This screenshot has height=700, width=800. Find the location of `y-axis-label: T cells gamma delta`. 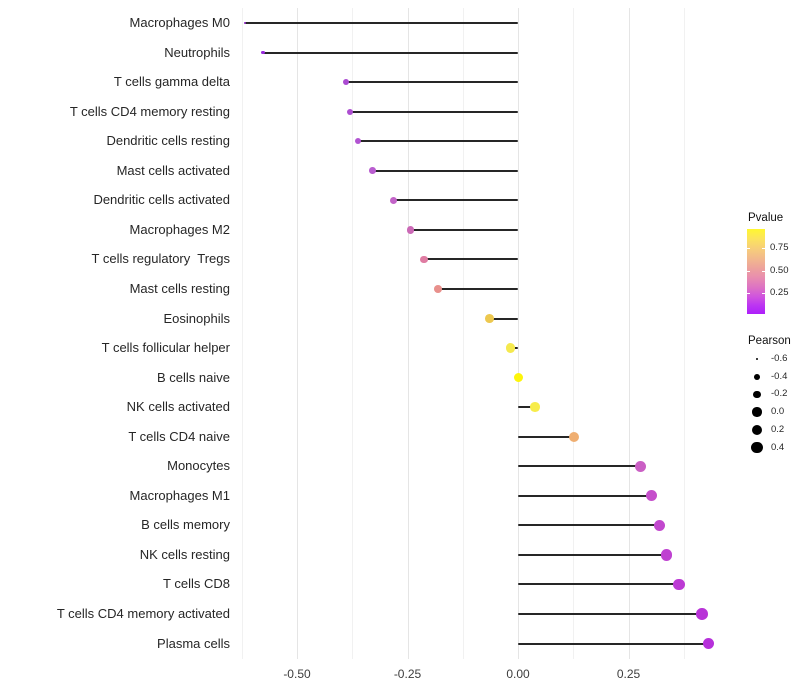

y-axis-label: T cells gamma delta is located at coordinates (171, 82).